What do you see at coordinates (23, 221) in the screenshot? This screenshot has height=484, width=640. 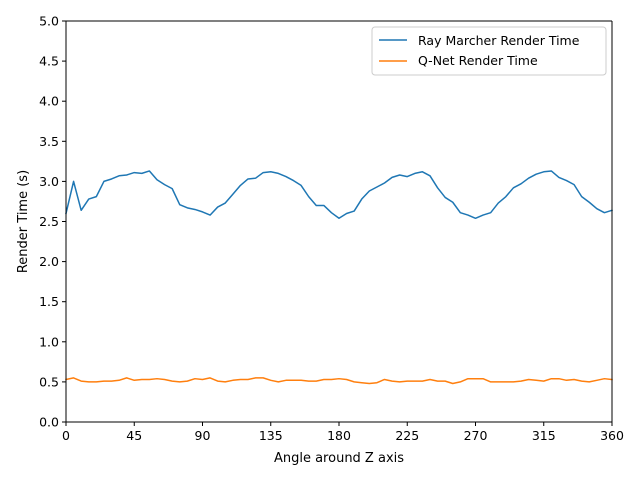 I see `y-axis-label: Render Time (s)` at bounding box center [23, 221].